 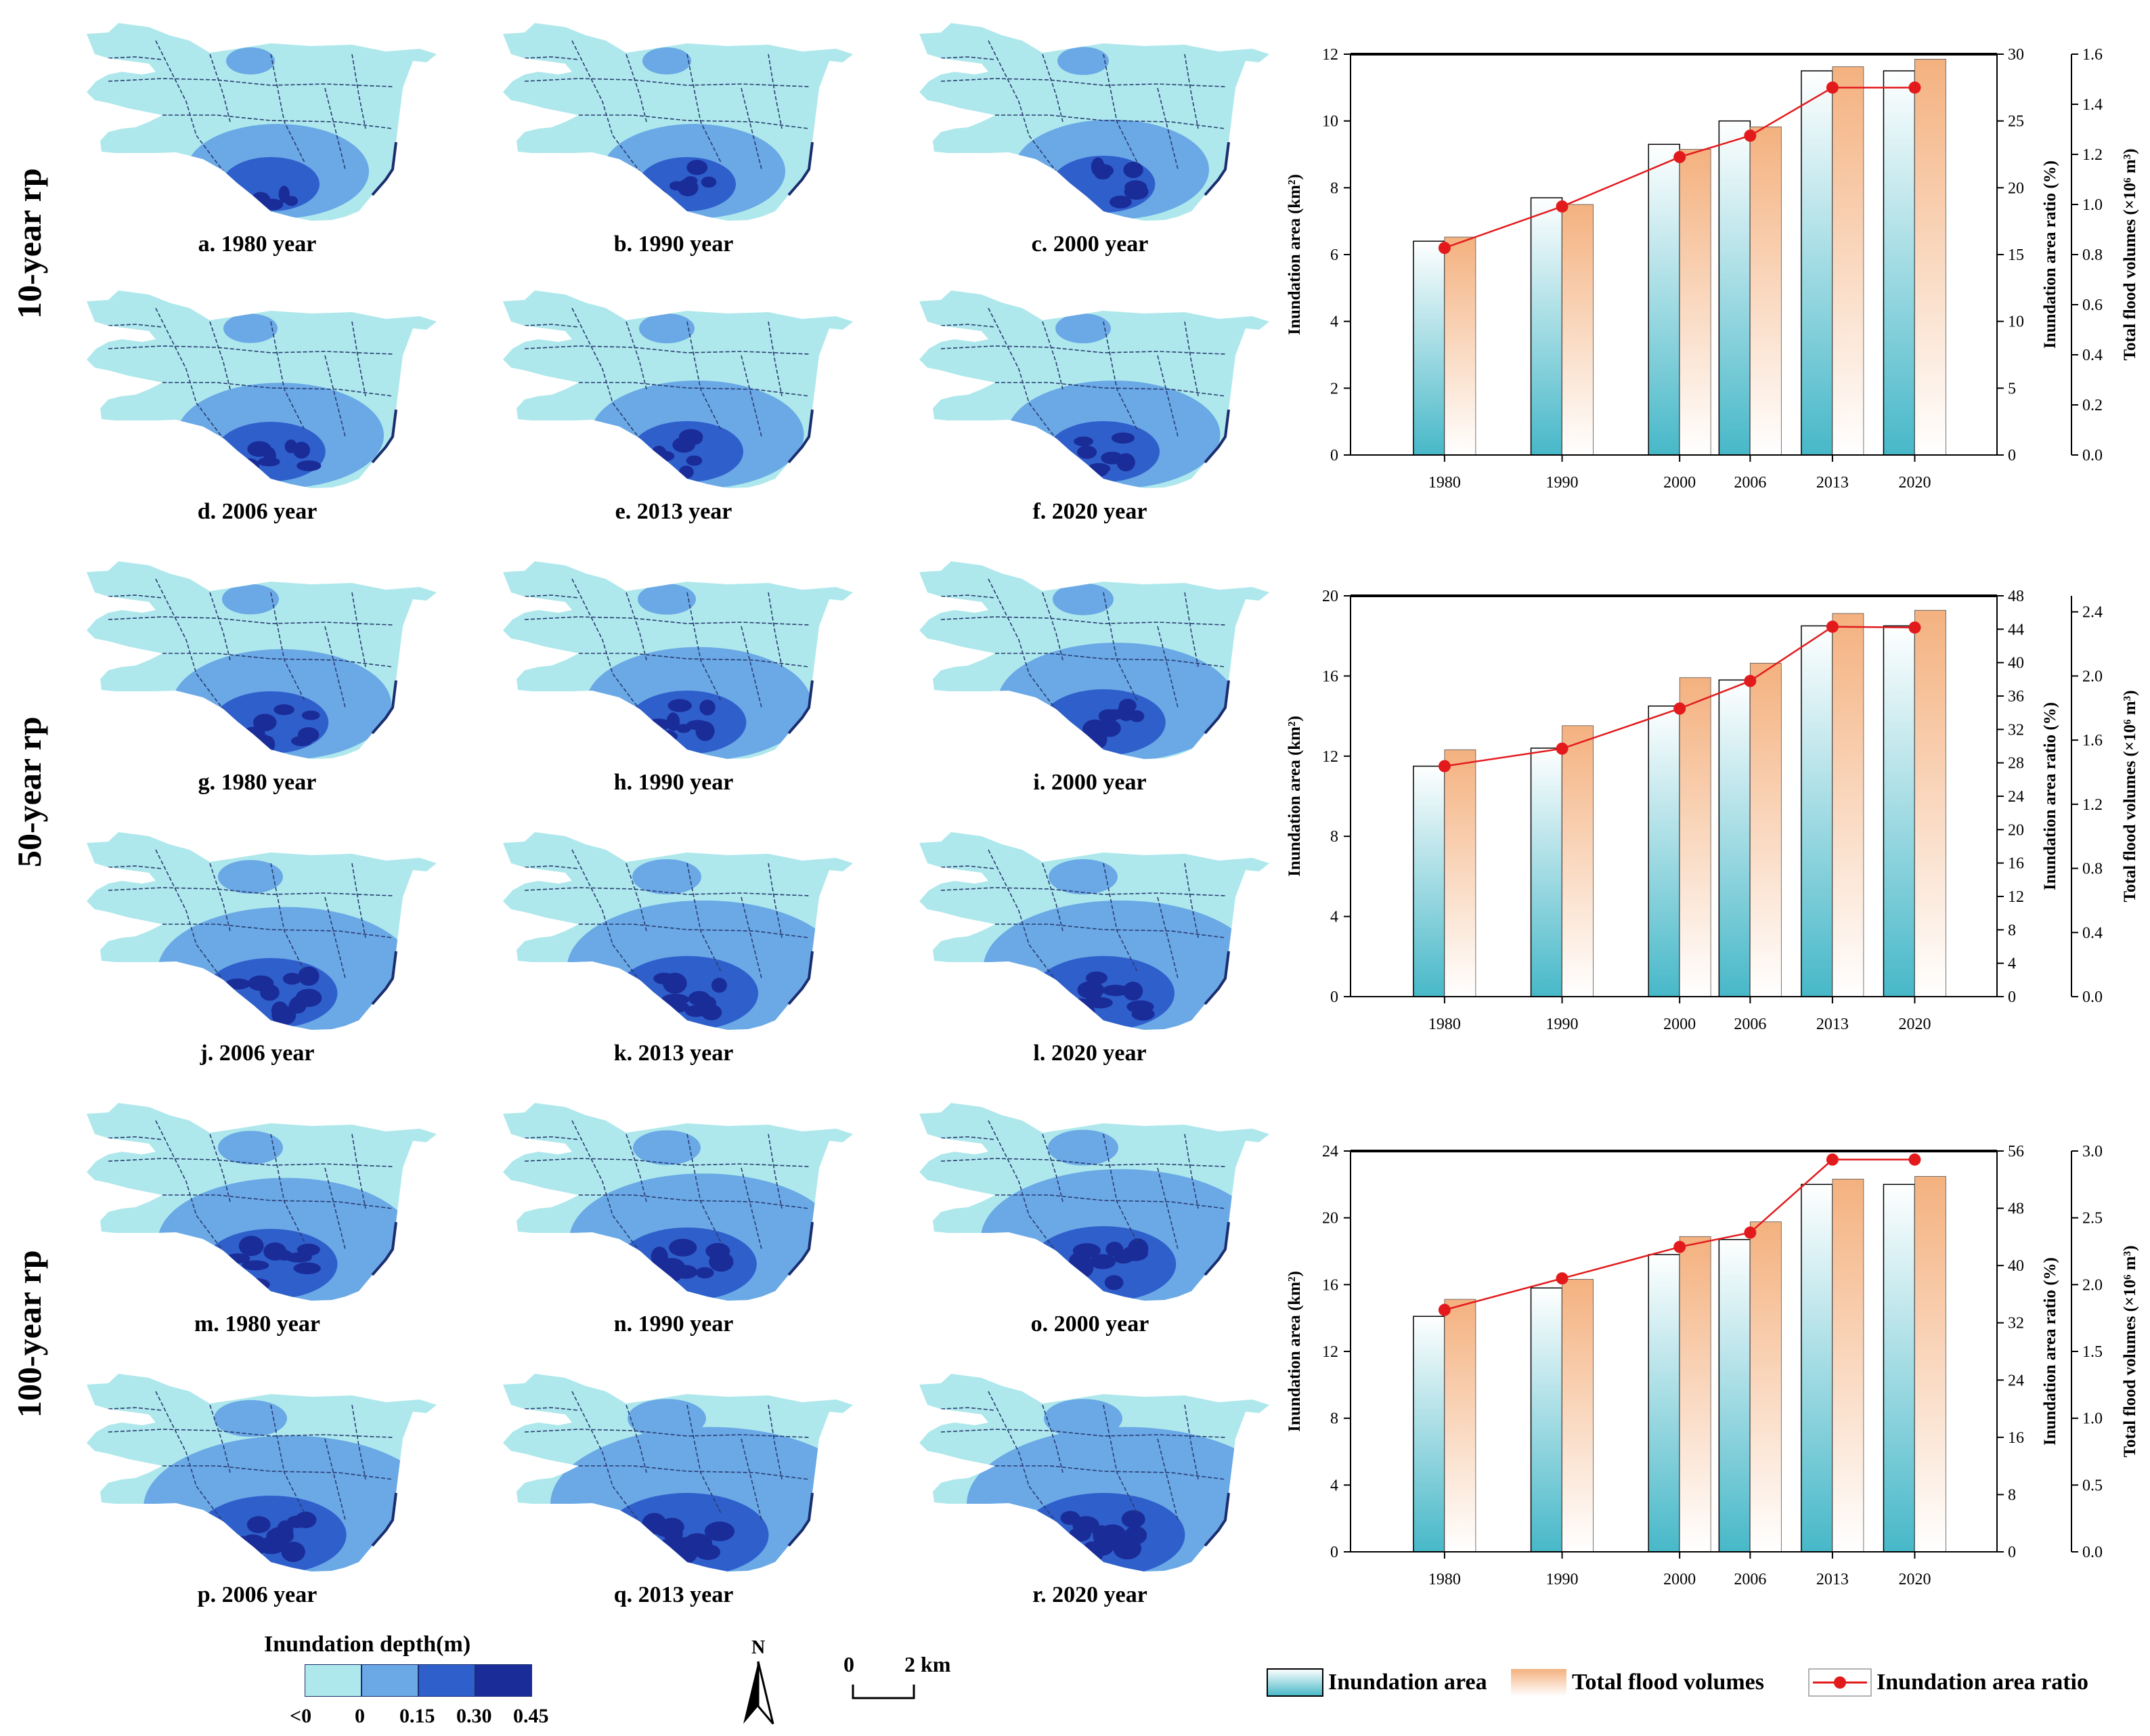 What do you see at coordinates (1295, 796) in the screenshot?
I see `y-axis-title: Inundation area (km²)` at bounding box center [1295, 796].